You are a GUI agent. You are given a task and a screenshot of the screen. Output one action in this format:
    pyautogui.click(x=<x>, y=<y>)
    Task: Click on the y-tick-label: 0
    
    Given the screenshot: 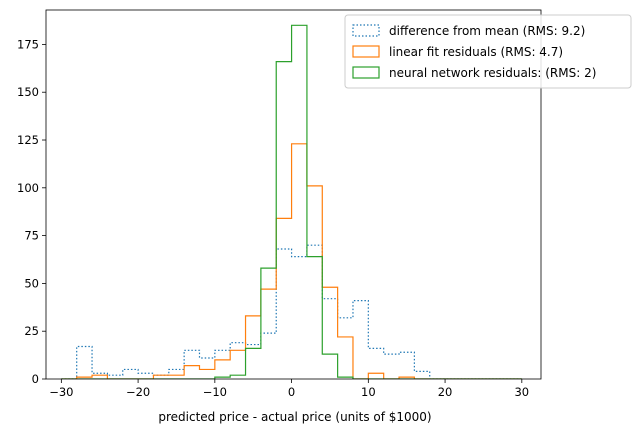 What is the action you would take?
    pyautogui.click(x=35, y=379)
    